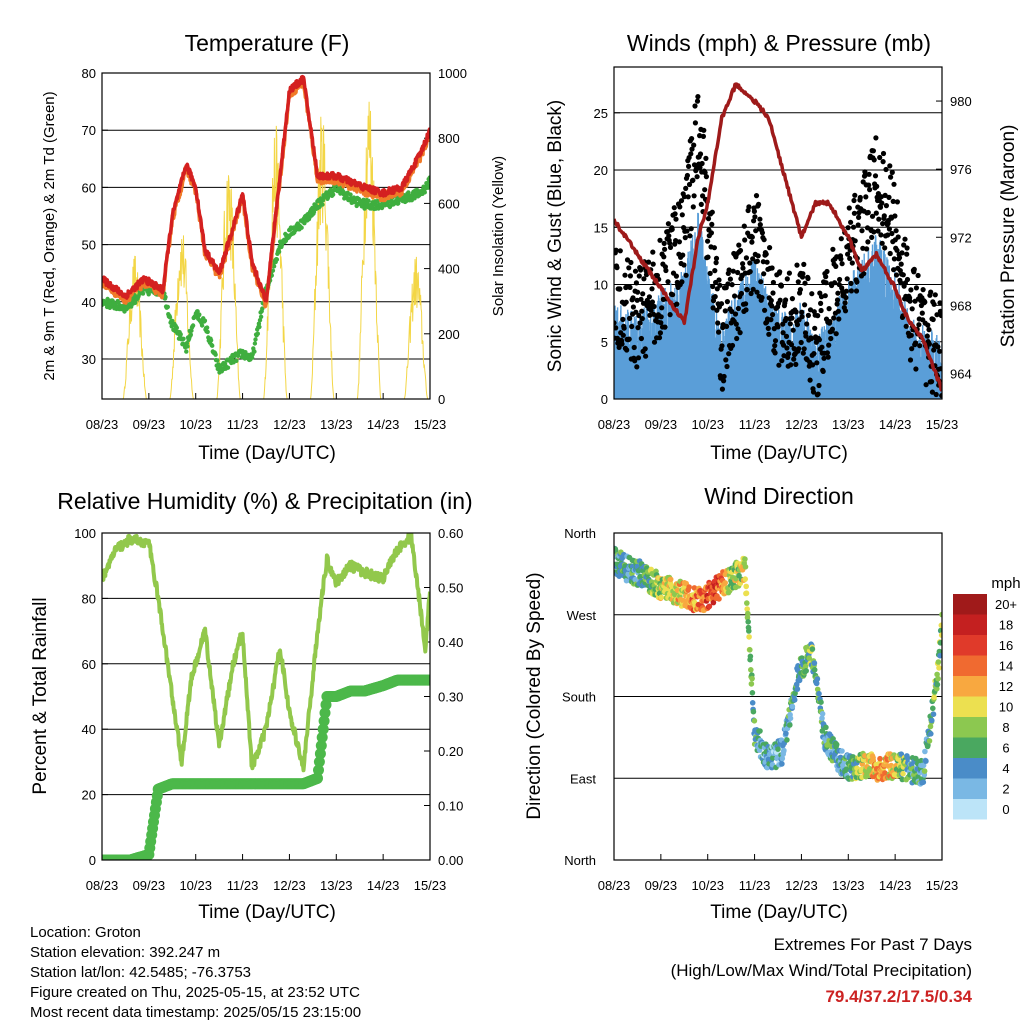  I want to click on temperature-ytick-label: 80, so click(89, 73).